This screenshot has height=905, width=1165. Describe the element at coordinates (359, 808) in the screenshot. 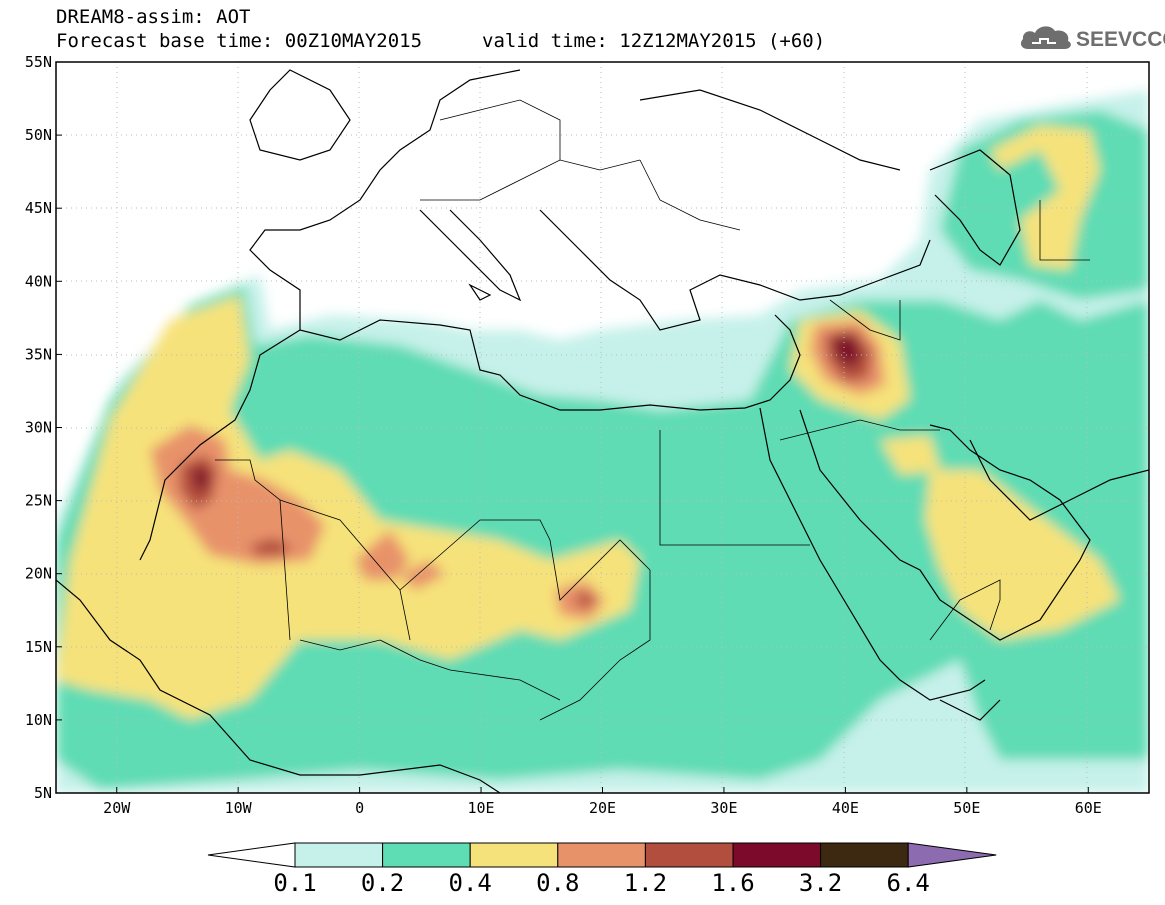

I see `lon-tick-label: 0` at that location.